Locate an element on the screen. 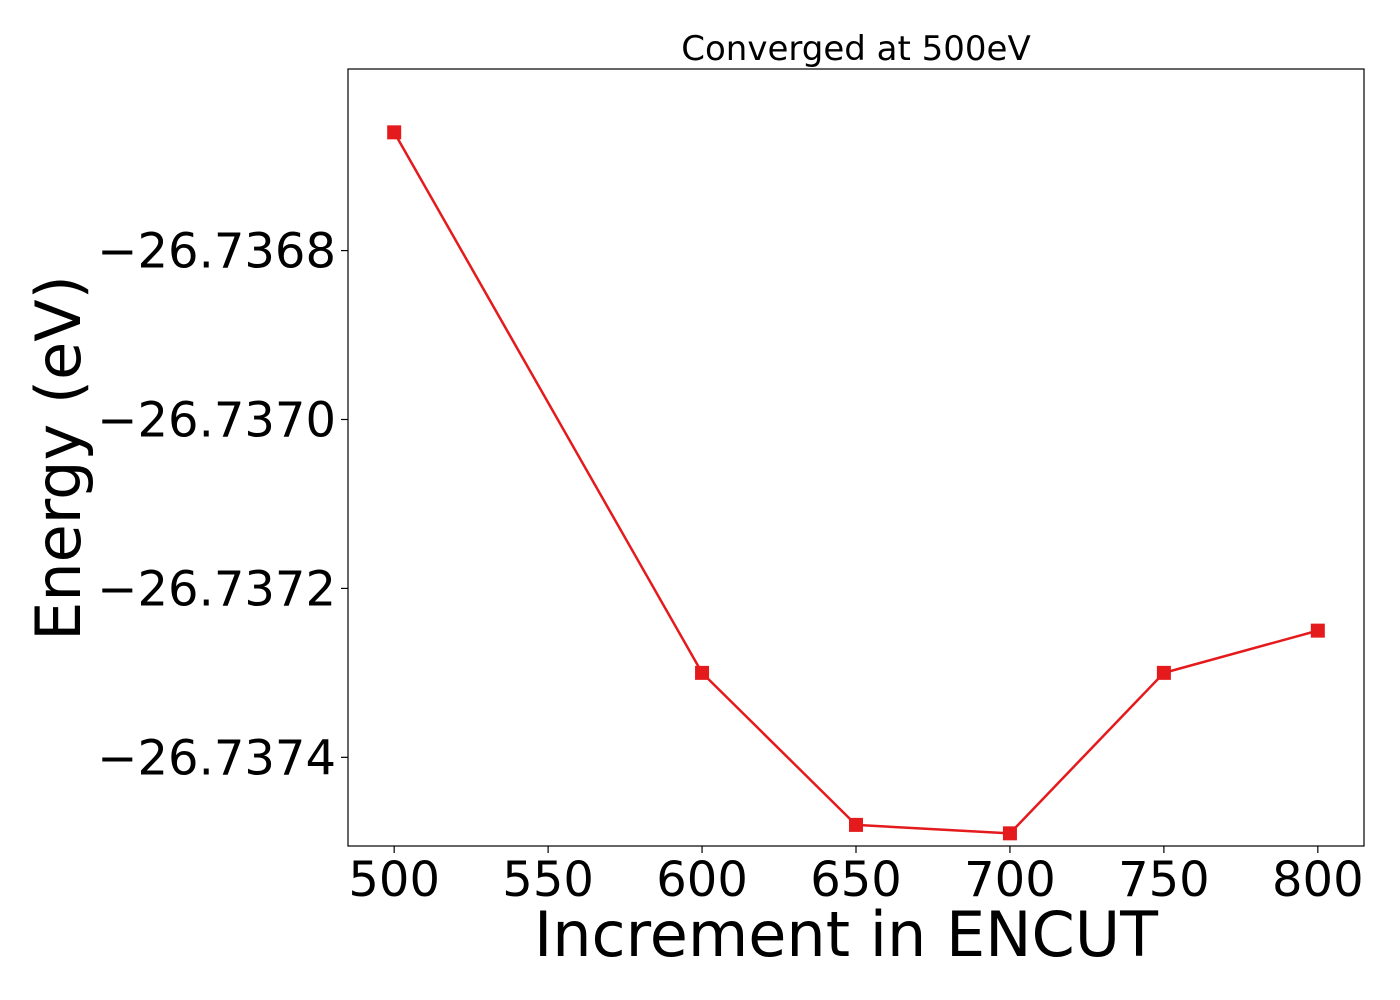  y-axis-ticks: −26.7368 −26.7370 −26.7372 −26.7374 is located at coordinates (222, 505).